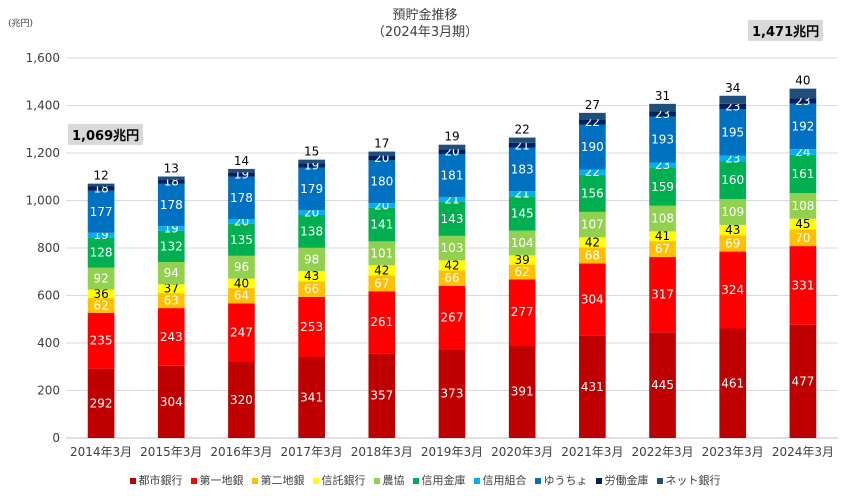 The width and height of the screenshot is (850, 496). What do you see at coordinates (733, 452) in the screenshot?
I see `x-tick-label: 2023年3月` at bounding box center [733, 452].